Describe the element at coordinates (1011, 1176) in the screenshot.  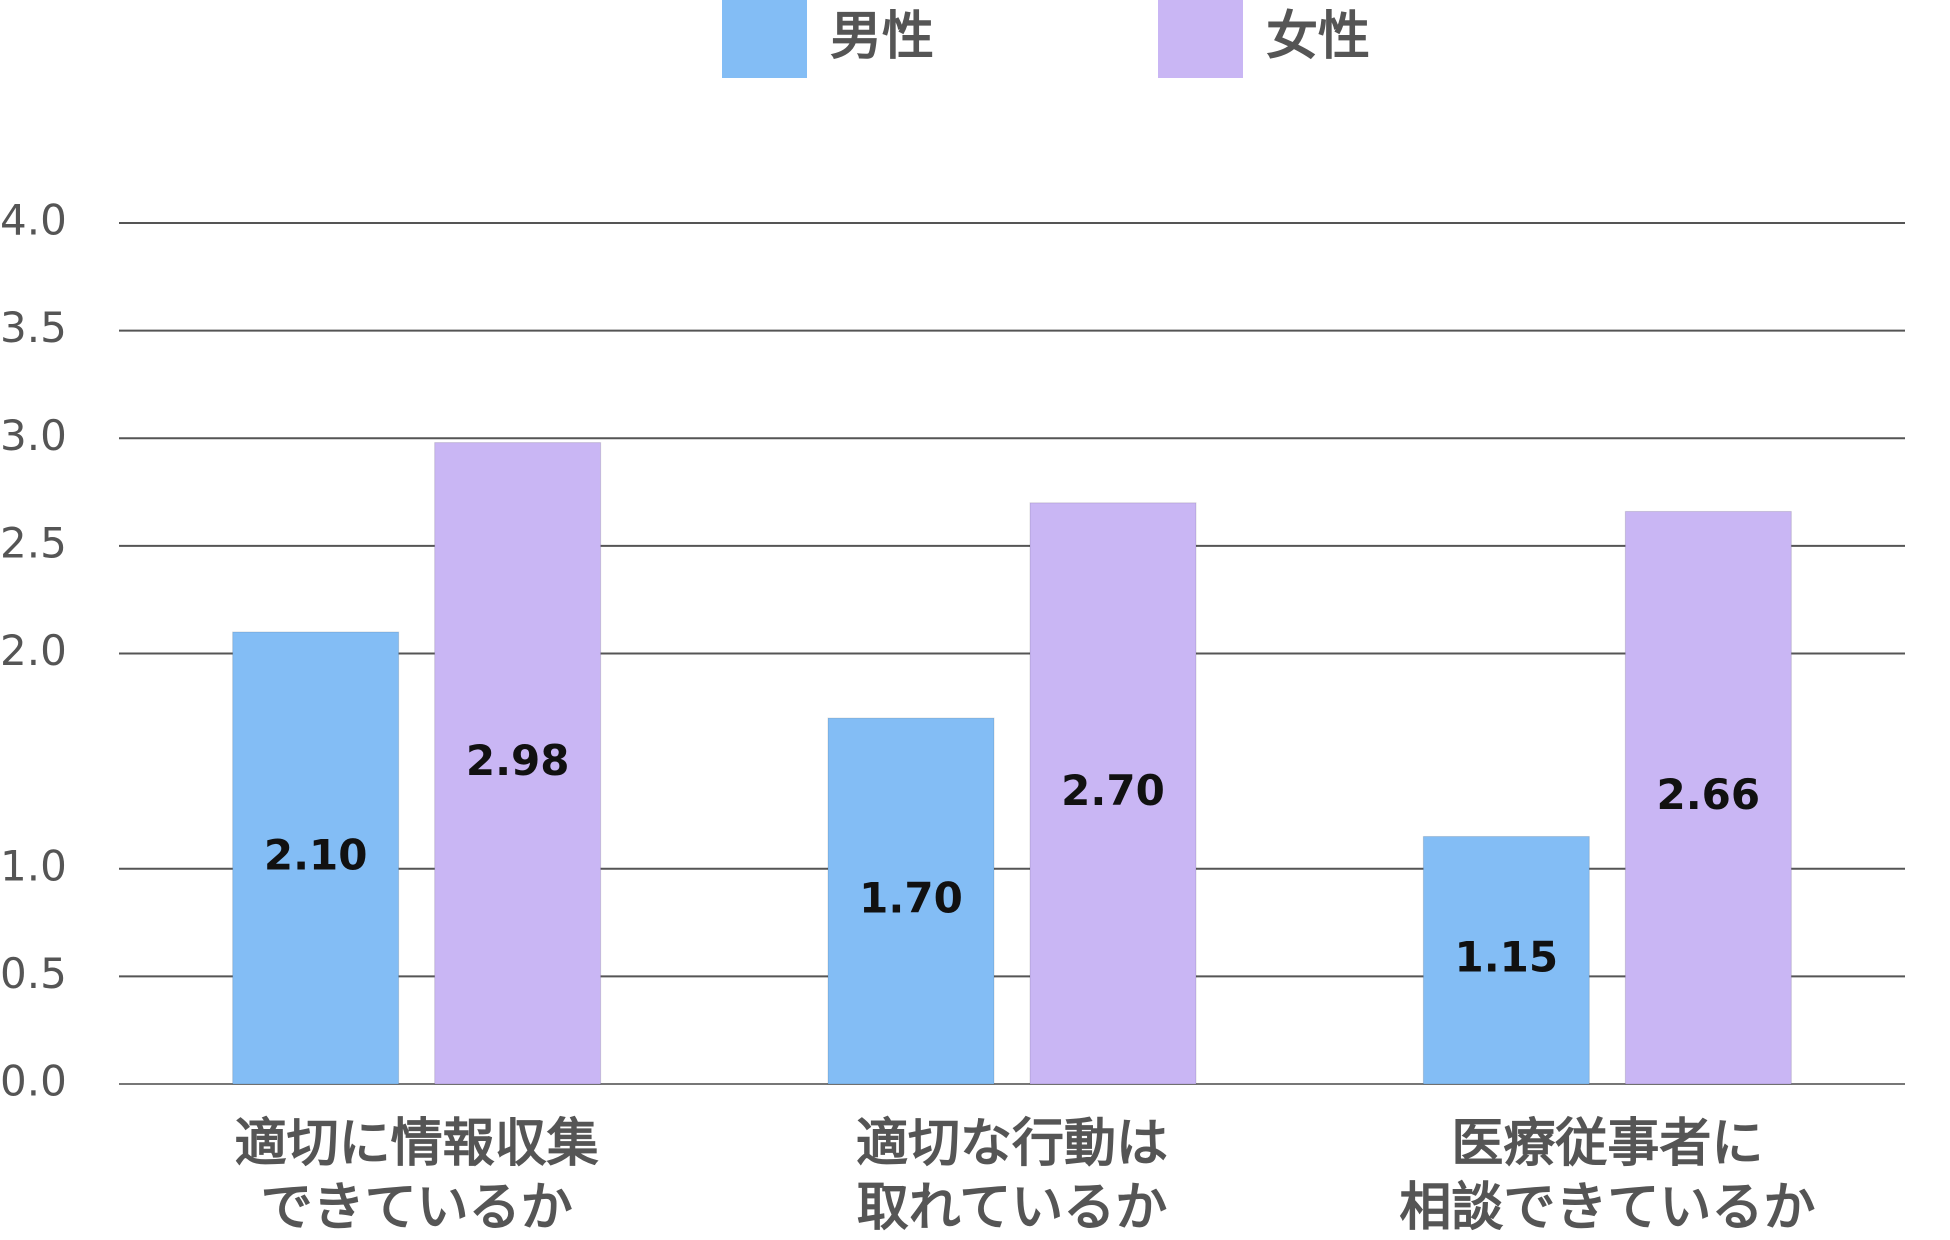
I see `x-tick-label: 適切な行動は 取れているか` at that location.